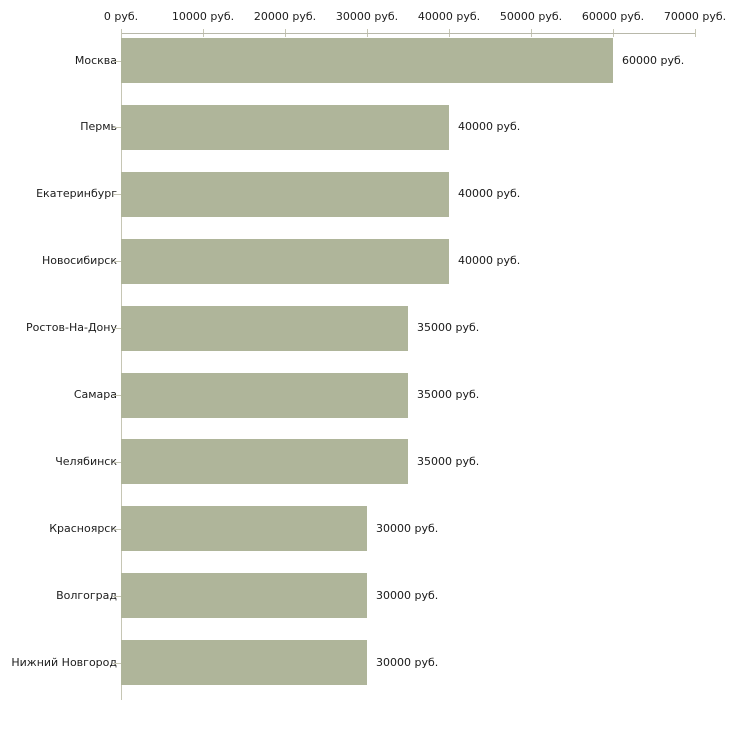  Describe the element at coordinates (76, 193) in the screenshot. I see `category-label: Екатеринбург` at that location.